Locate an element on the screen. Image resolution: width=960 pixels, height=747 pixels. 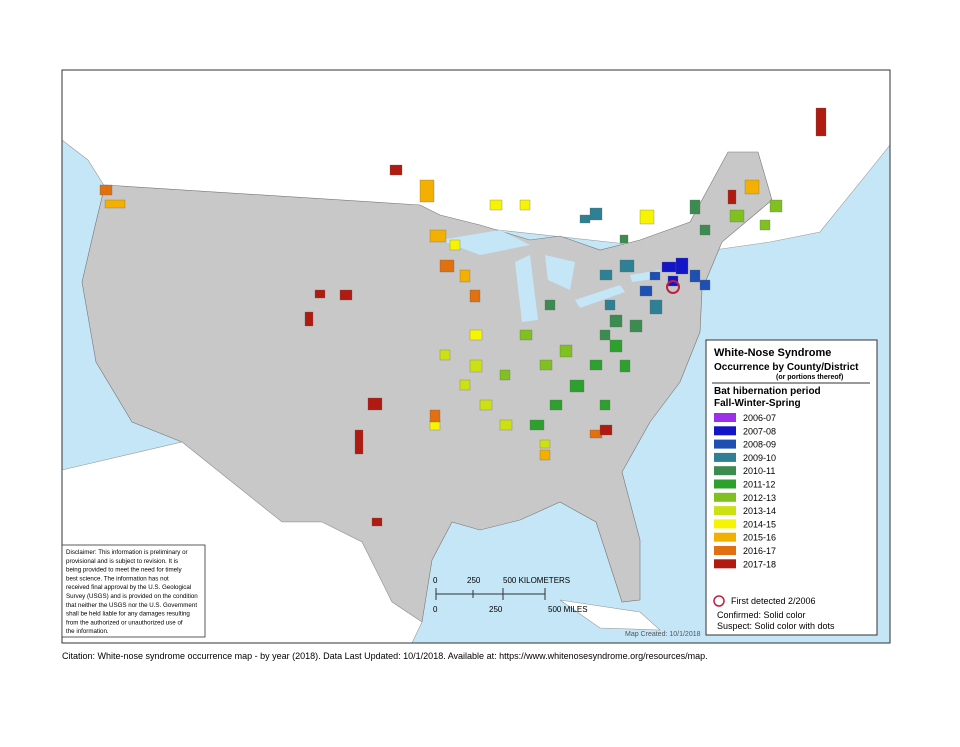
scale-km-label: 500 KILOMETERS is located at coordinates (536, 580).